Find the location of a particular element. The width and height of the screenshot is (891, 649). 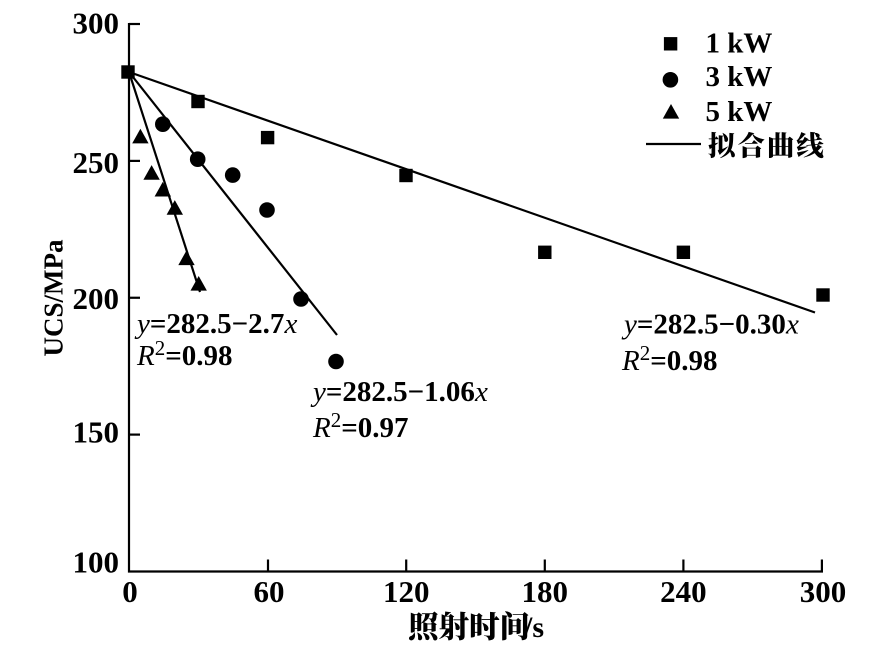

svg-text: y=282.5−1.06x is located at coordinates (399, 392).